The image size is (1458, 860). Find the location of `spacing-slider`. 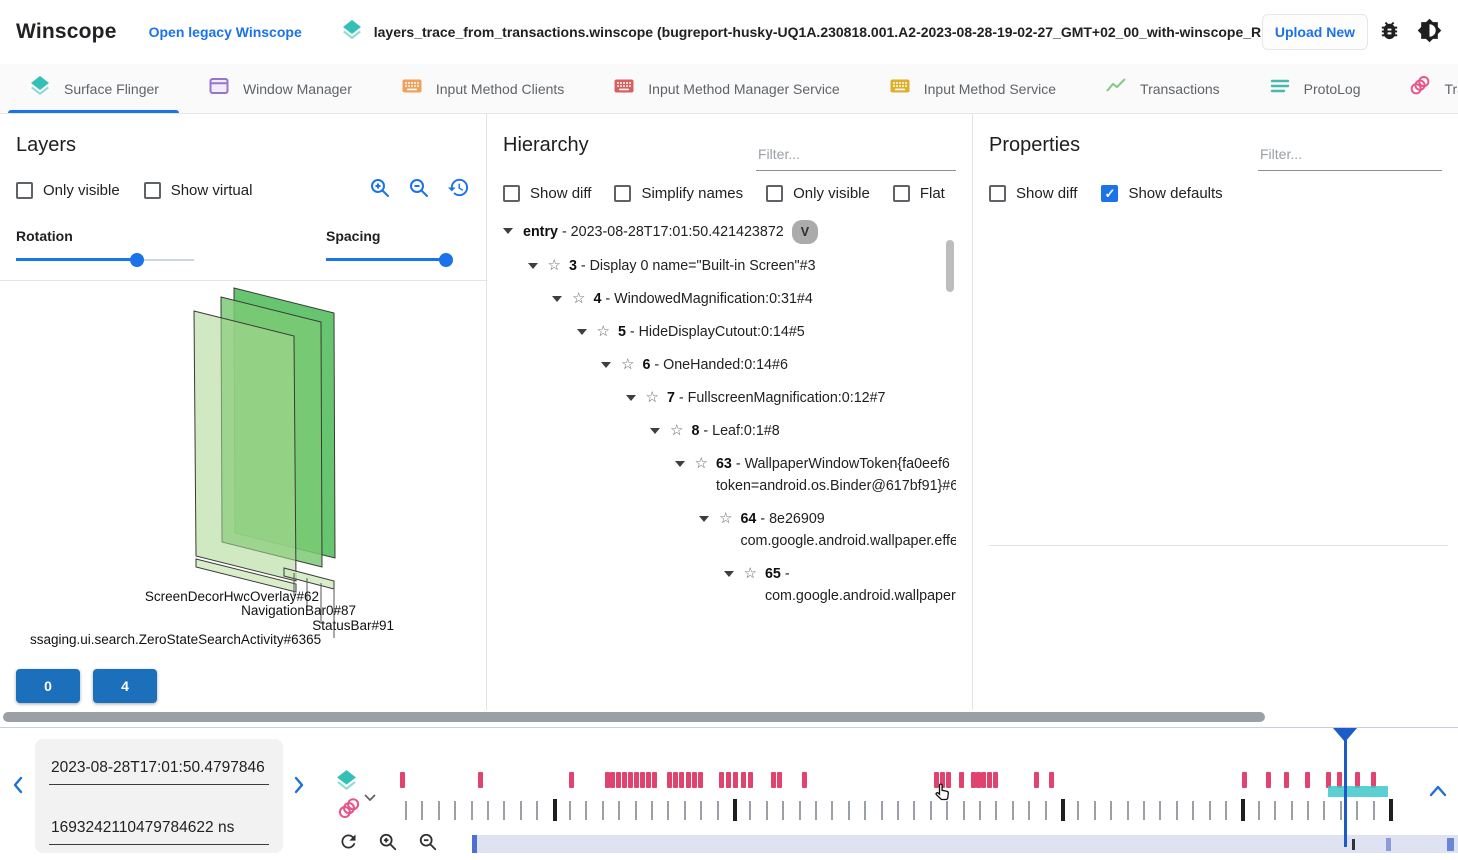

spacing-slider is located at coordinates (390, 260).